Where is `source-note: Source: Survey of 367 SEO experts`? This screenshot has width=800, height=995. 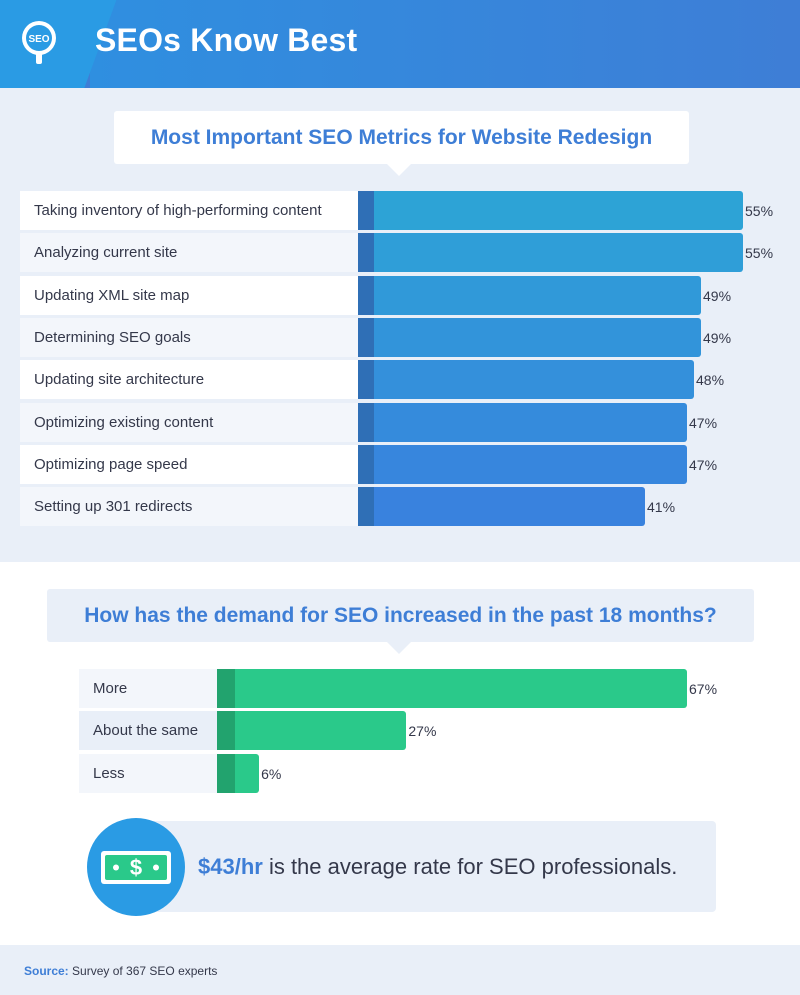
source-note: Source: Survey of 367 SEO experts is located at coordinates (120, 971).